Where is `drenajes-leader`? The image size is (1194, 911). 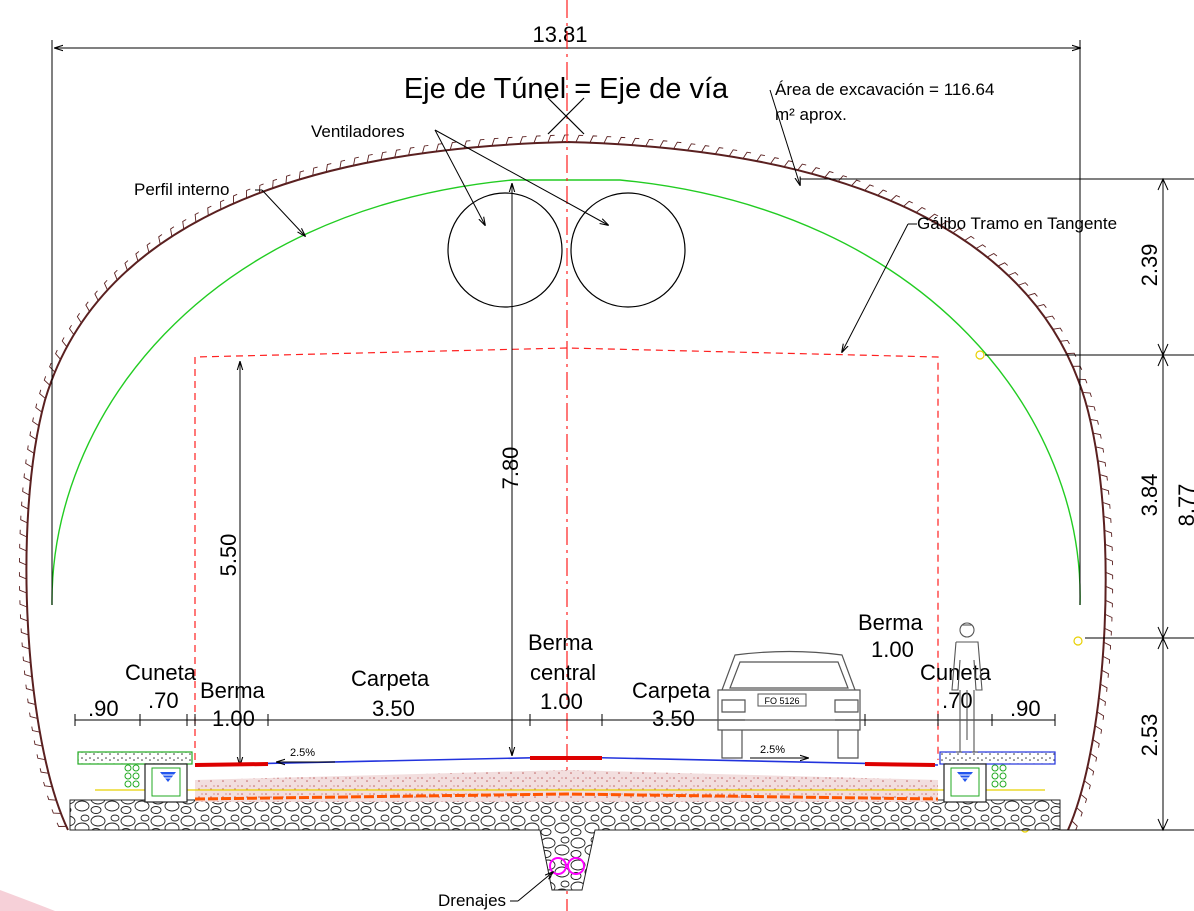
drenajes-leader is located at coordinates (535, 887).